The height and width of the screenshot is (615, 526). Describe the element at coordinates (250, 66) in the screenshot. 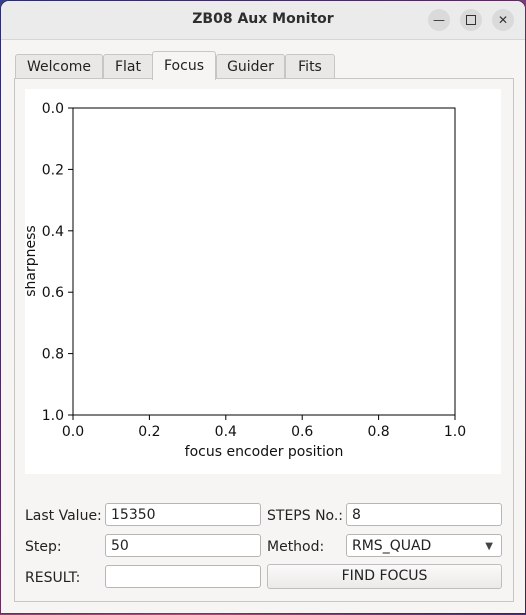

I see `tab-guider: Guider` at that location.